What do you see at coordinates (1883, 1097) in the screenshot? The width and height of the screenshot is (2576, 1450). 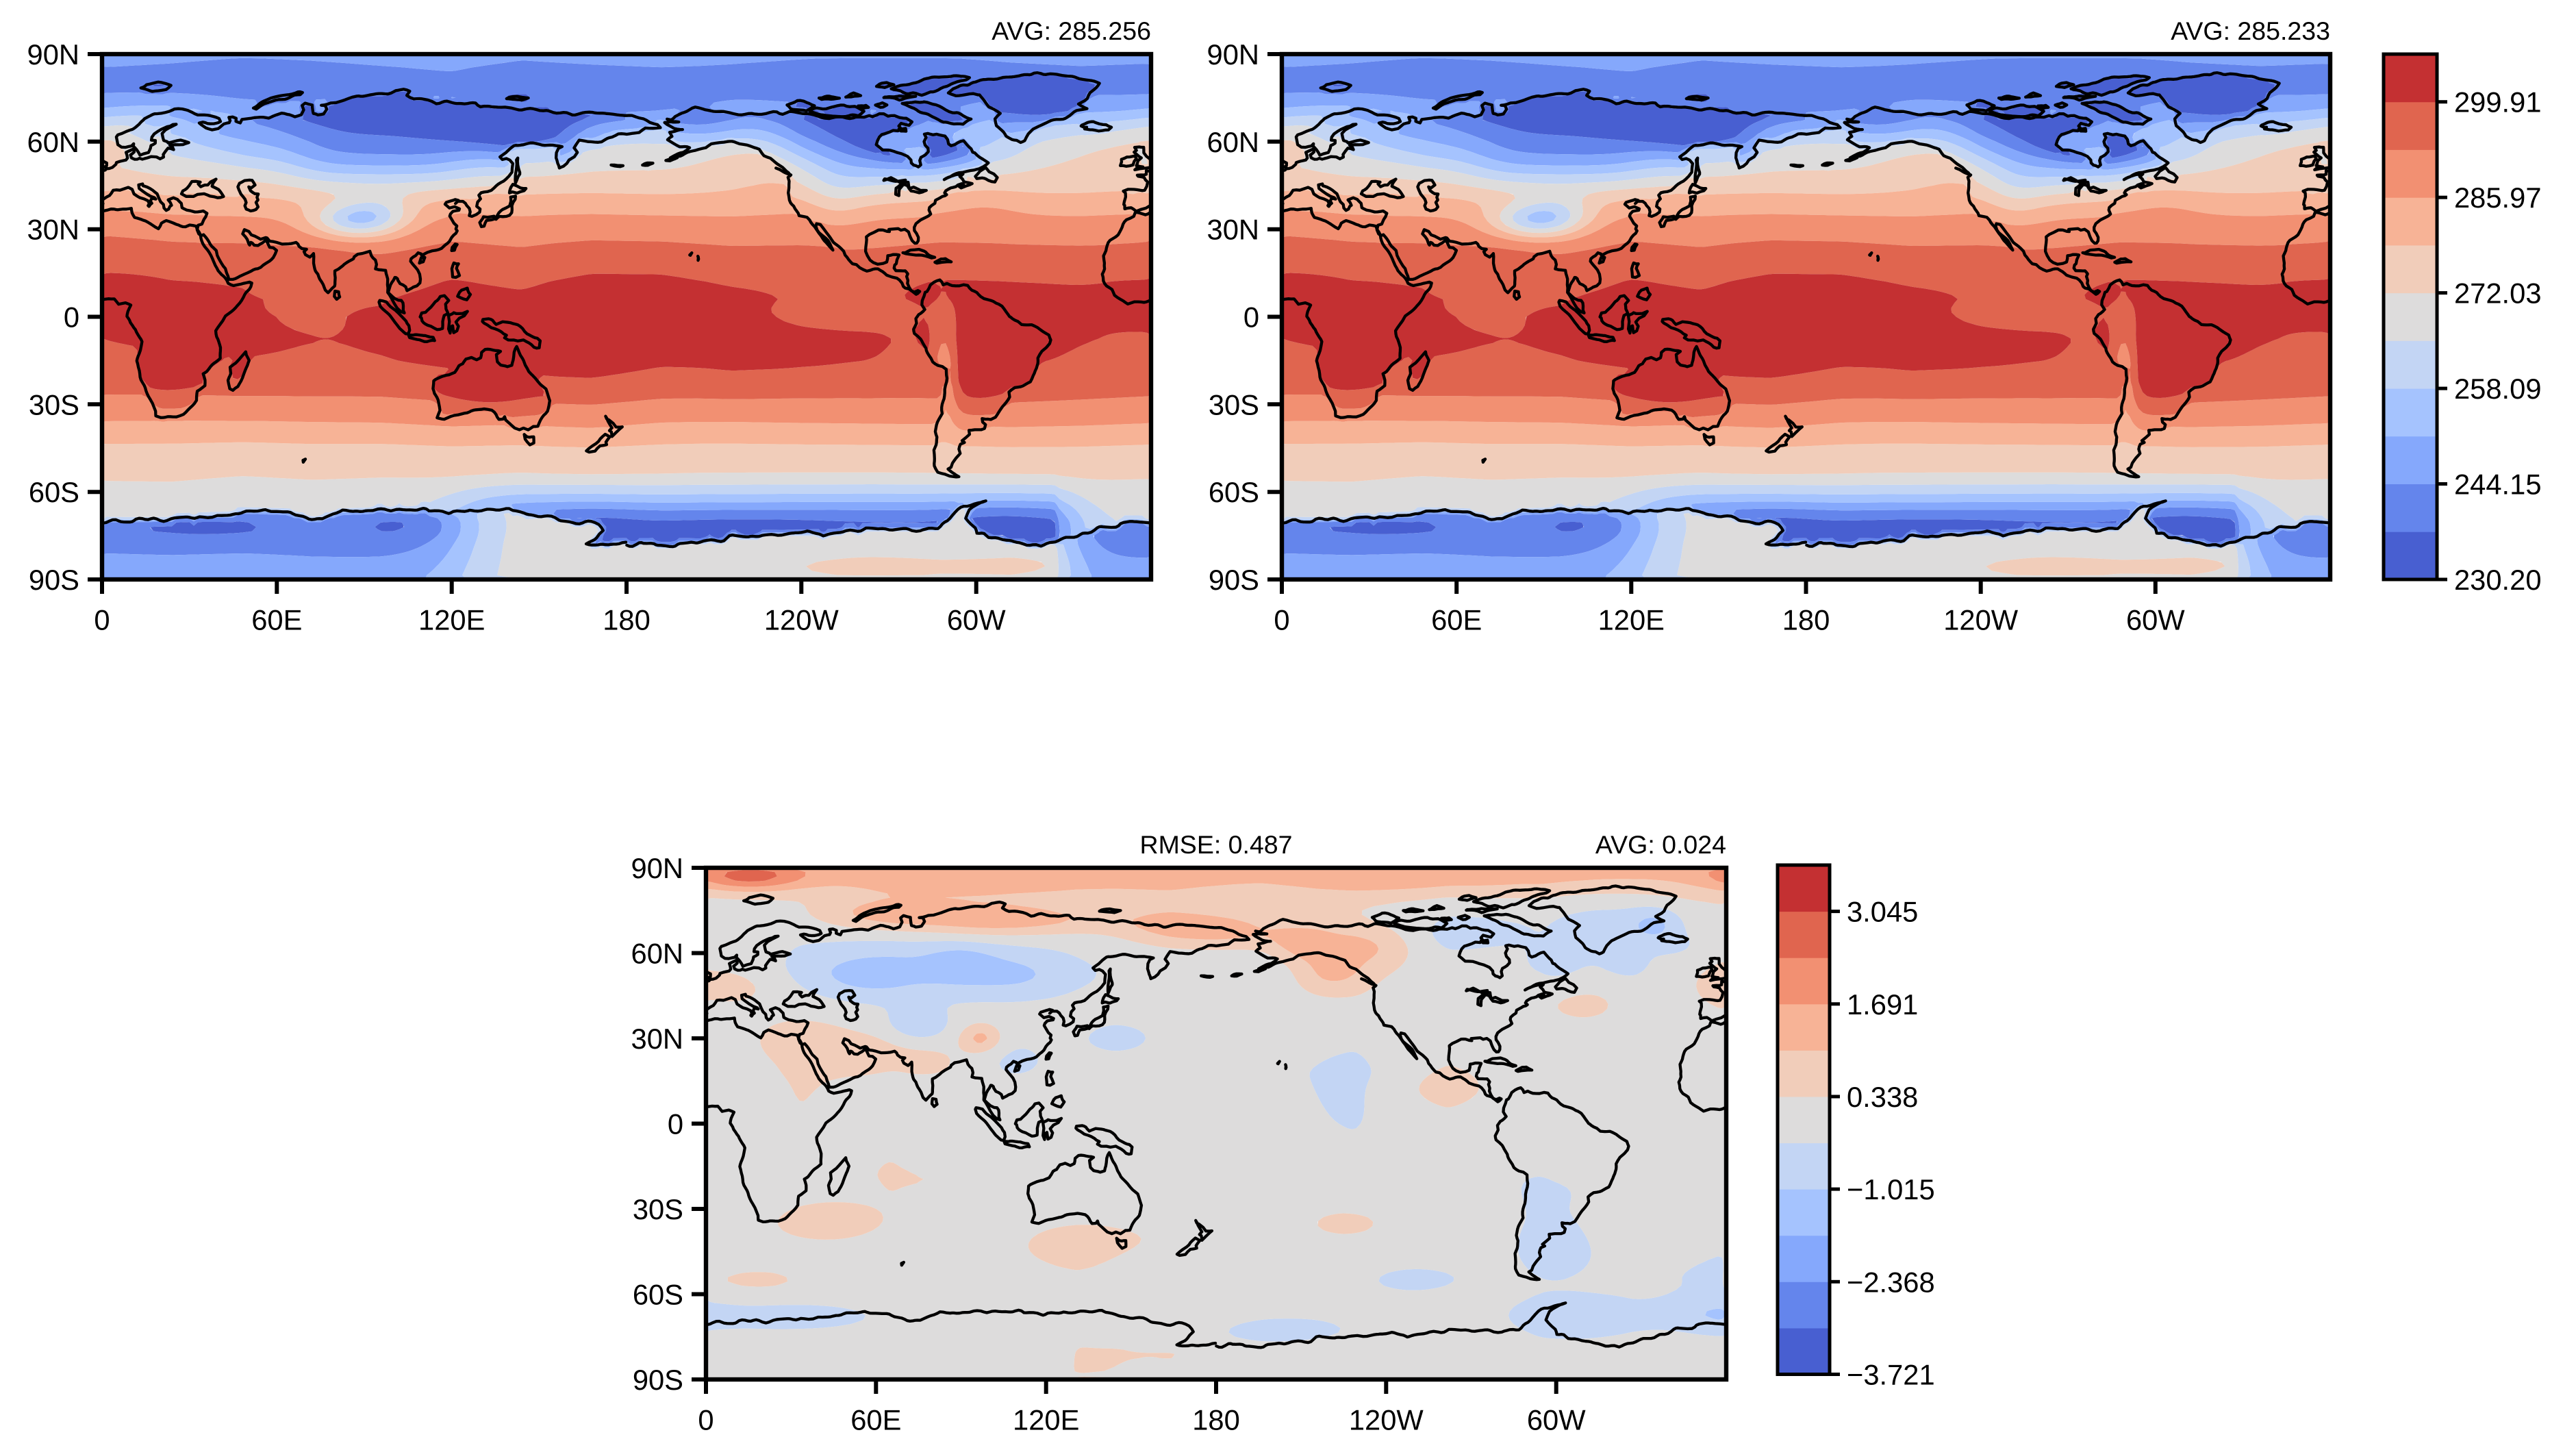 I see `svg-text: 0.338` at bounding box center [1883, 1097].